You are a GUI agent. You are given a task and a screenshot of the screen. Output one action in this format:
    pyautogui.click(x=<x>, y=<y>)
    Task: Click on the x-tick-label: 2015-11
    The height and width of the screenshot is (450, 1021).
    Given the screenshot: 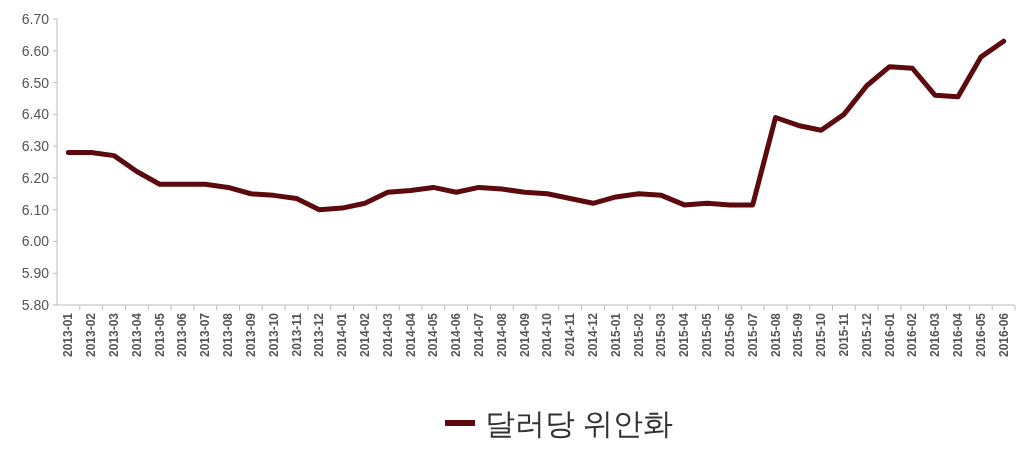 What is the action you would take?
    pyautogui.click(x=843, y=334)
    